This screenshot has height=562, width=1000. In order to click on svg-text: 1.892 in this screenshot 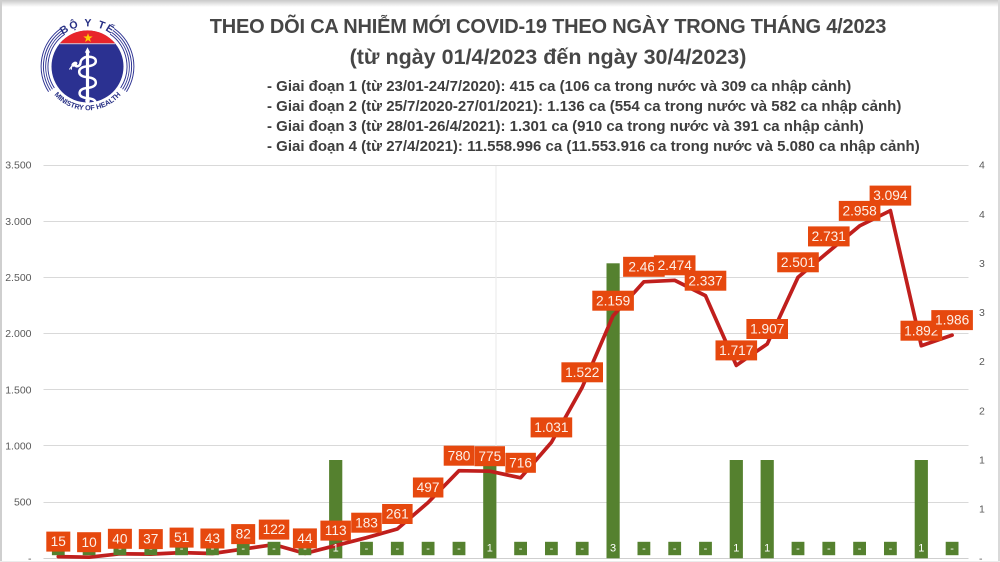, I will do `click(921, 330)`.